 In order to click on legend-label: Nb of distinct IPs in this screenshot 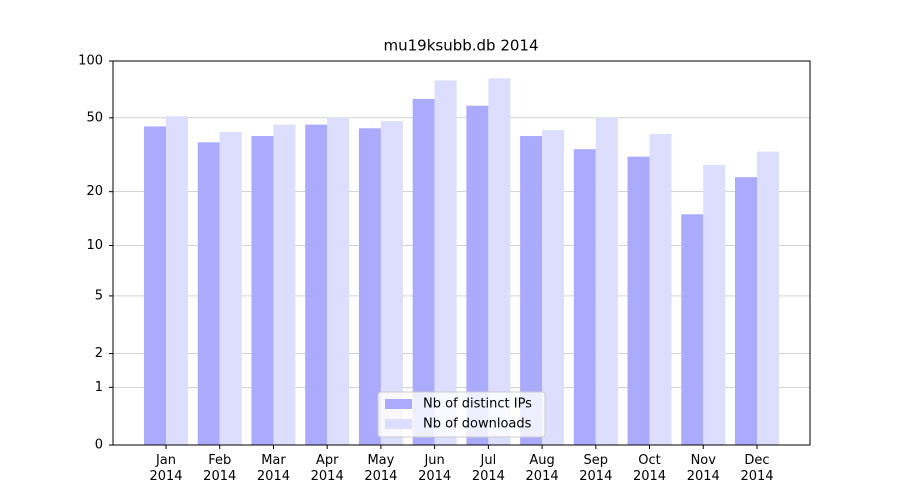, I will do `click(477, 404)`.